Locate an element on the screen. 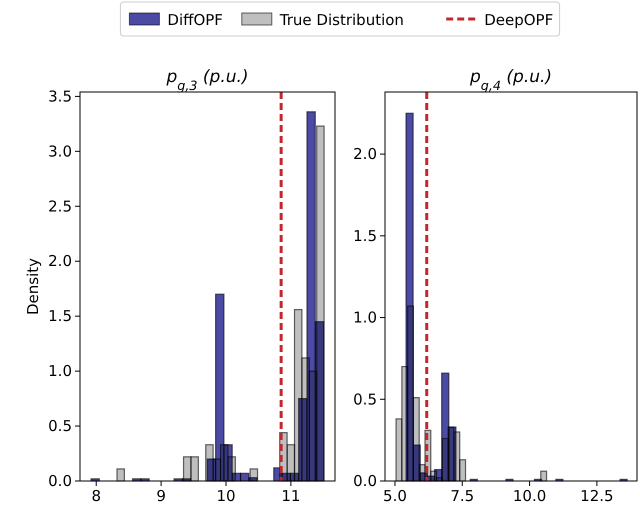  legend-label: True Distribution is located at coordinates (341, 20).